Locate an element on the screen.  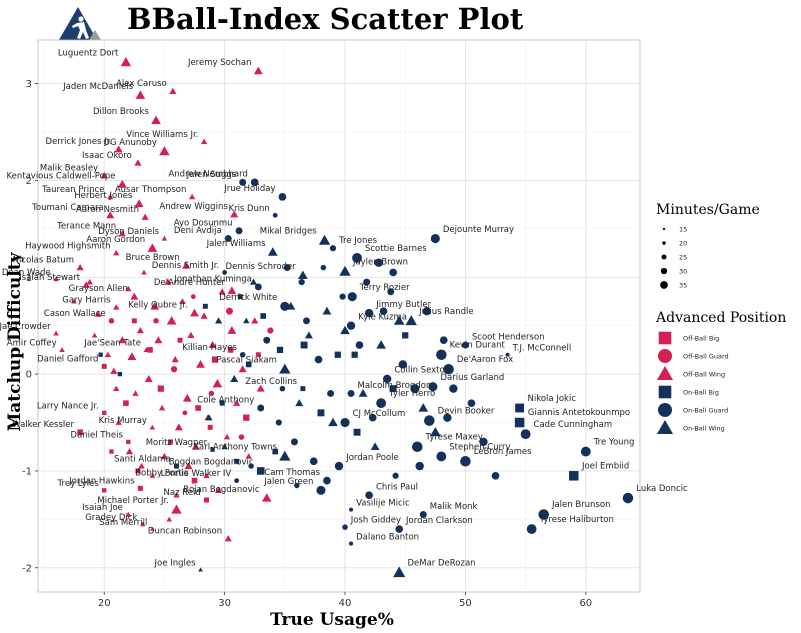
point-aaron-gordon is located at coordinates (152, 247).